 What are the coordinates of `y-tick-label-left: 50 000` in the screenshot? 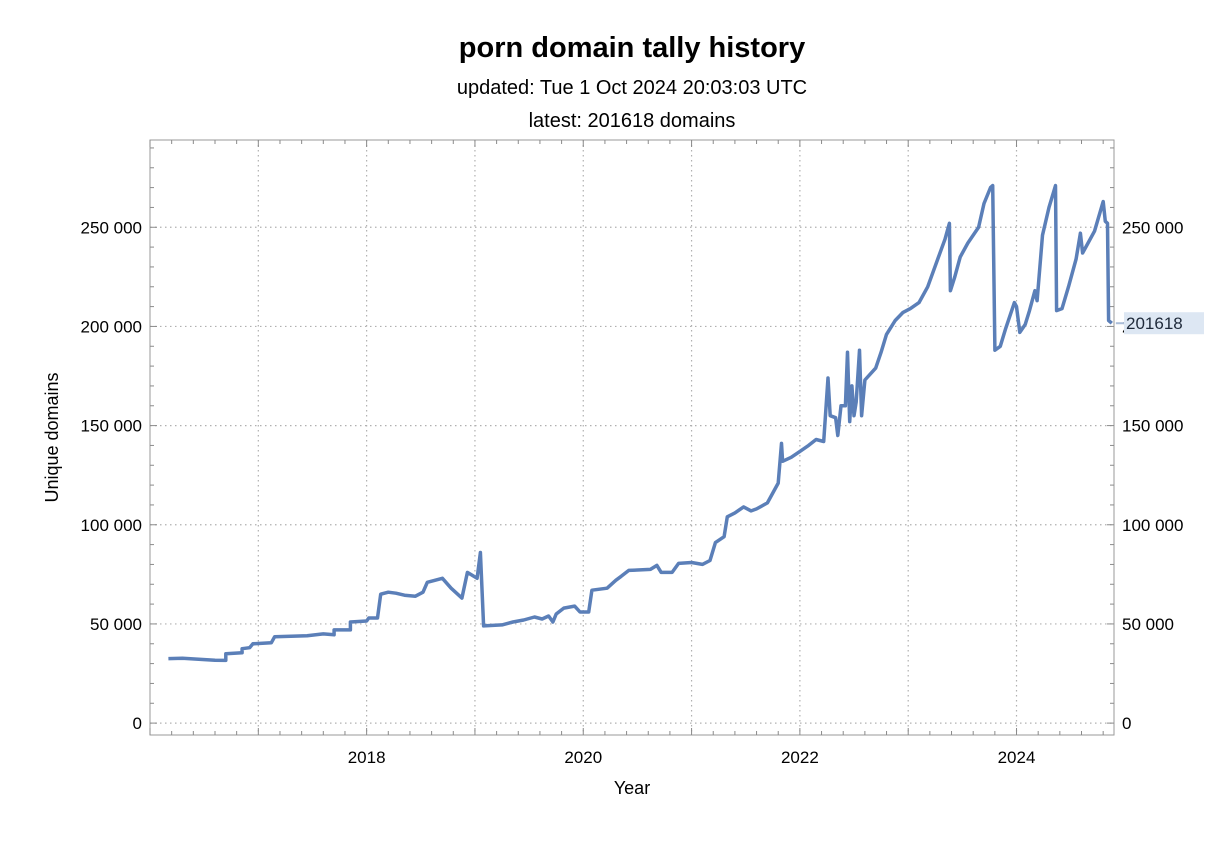 It's located at (116, 624).